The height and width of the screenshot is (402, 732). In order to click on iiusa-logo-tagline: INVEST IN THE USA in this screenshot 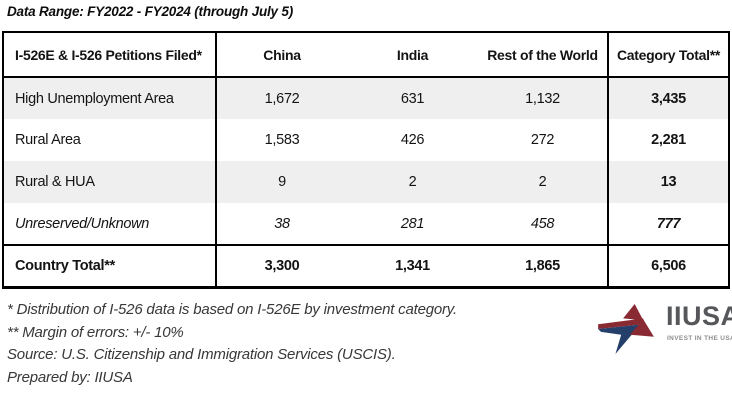, I will do `click(699, 338)`.